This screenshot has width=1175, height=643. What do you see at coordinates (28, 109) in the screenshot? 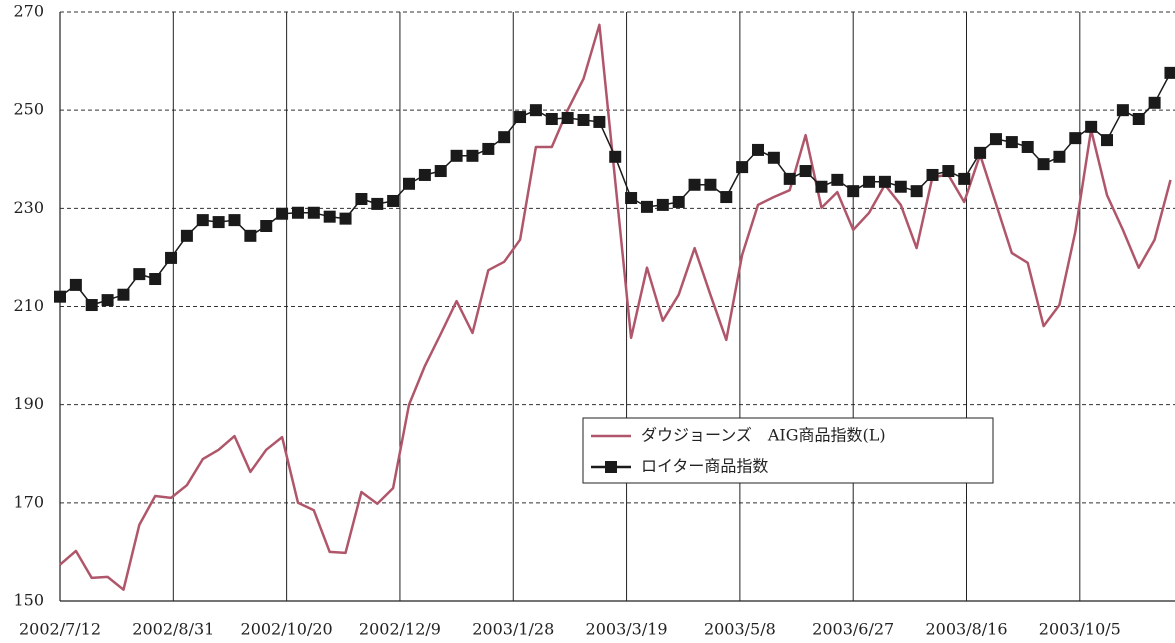
I see `y-tick-label: 250` at bounding box center [28, 109].